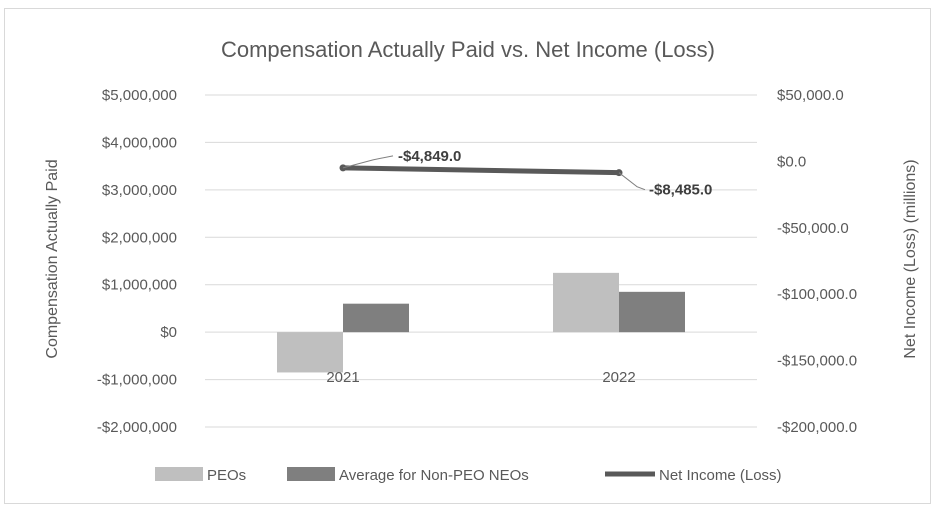  Describe the element at coordinates (342, 377) in the screenshot. I see `category-label: 2021` at that location.